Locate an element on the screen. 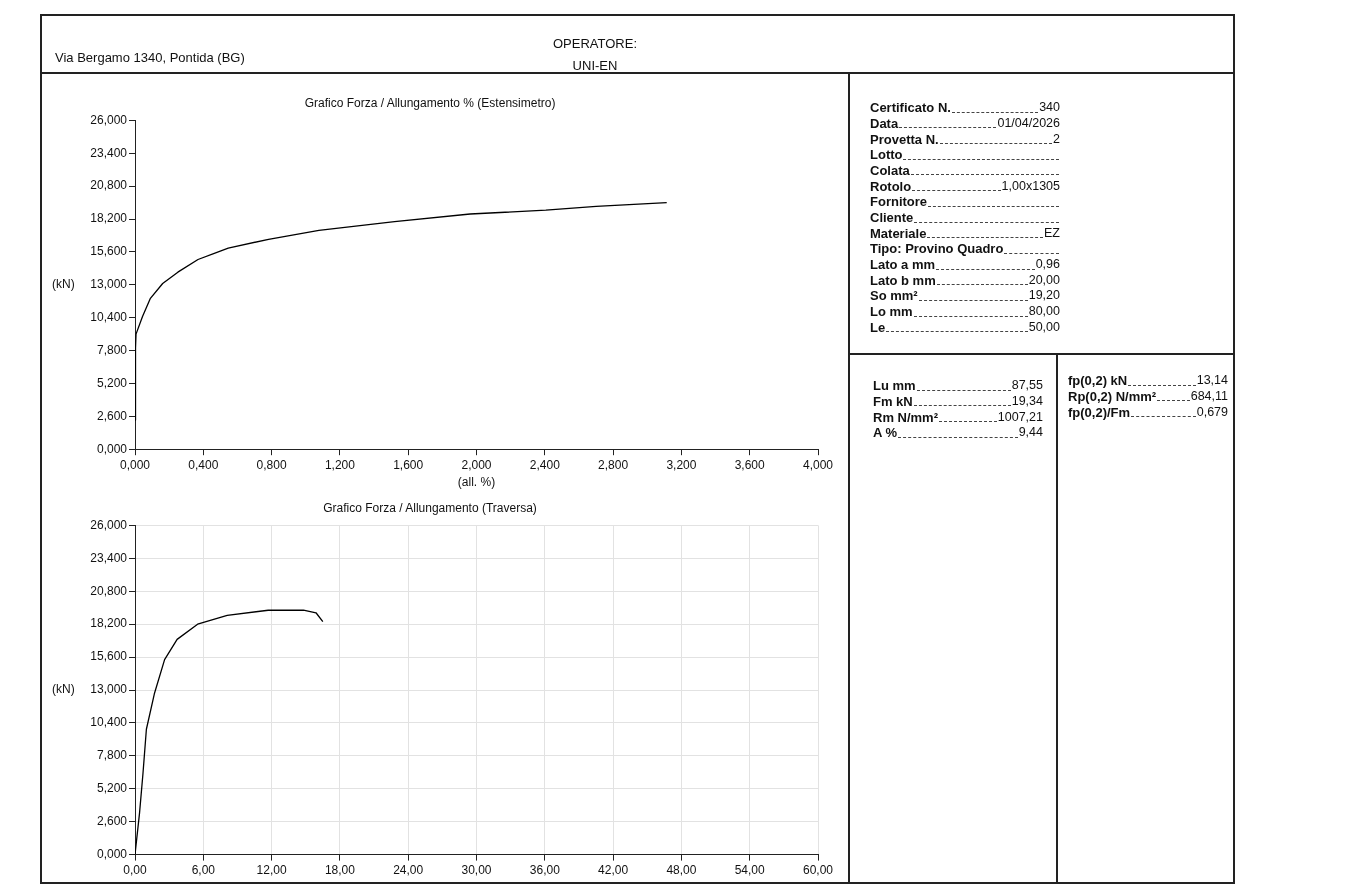 The height and width of the screenshot is (886, 1354). category-label: Rm N/mm² is located at coordinates (906, 417).